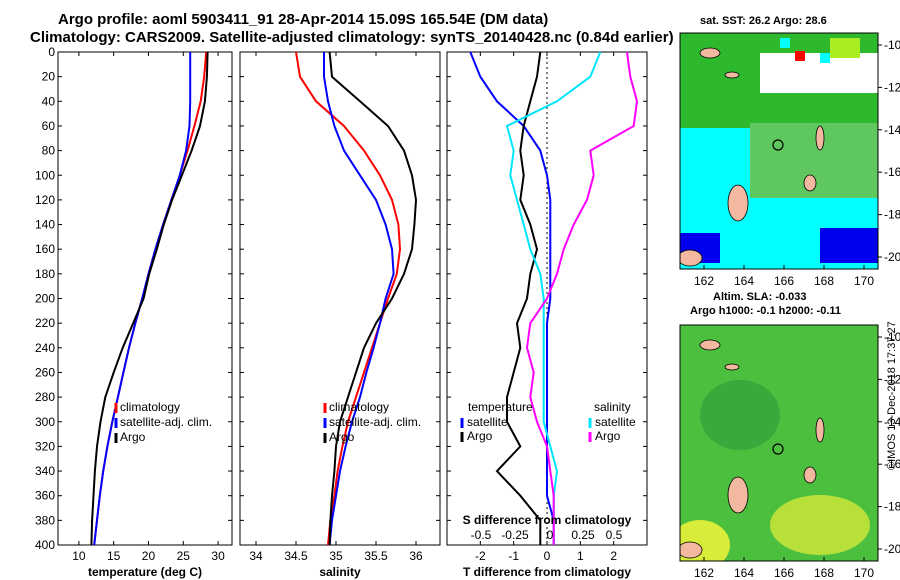 This screenshot has width=900, height=580. I want to click on ytick-label: 200, so click(45, 299).